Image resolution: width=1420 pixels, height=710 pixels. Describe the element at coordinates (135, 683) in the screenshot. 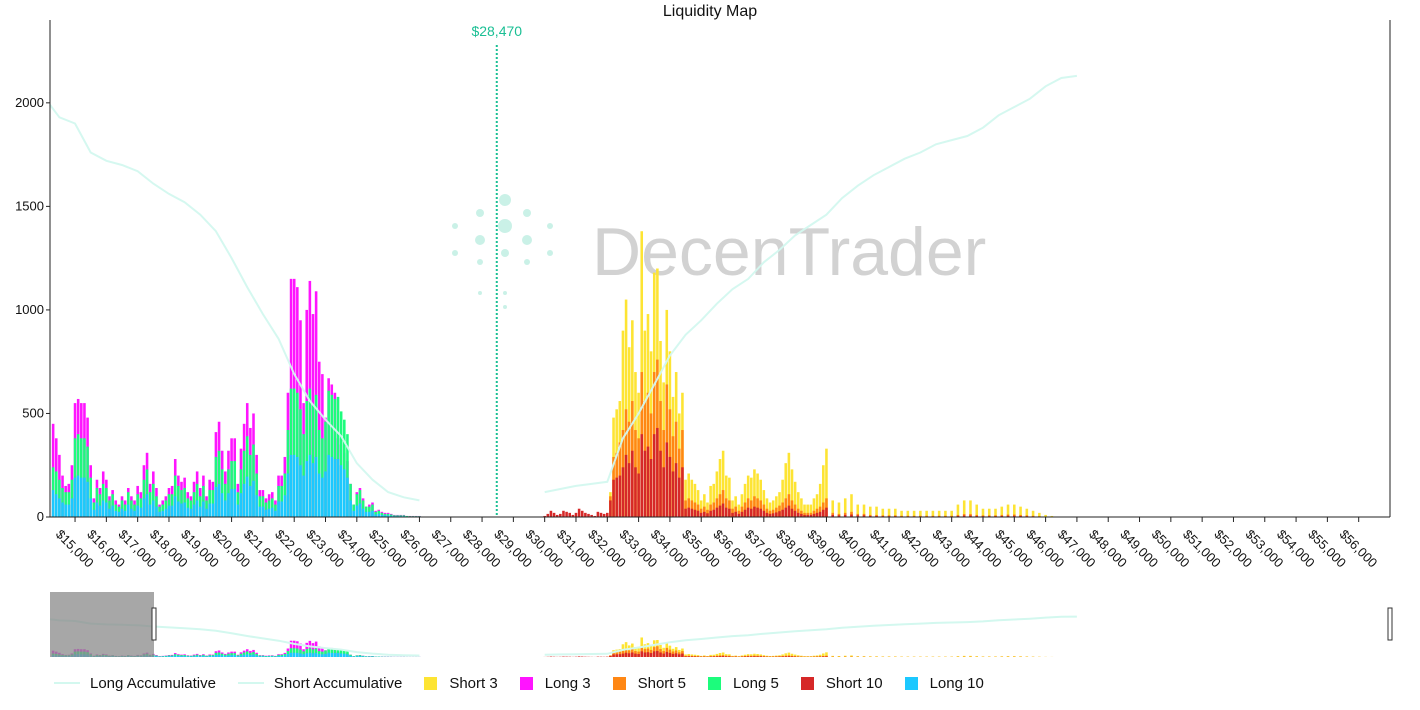

I see `legend-item-long-accumulative: Long Accumulative` at that location.